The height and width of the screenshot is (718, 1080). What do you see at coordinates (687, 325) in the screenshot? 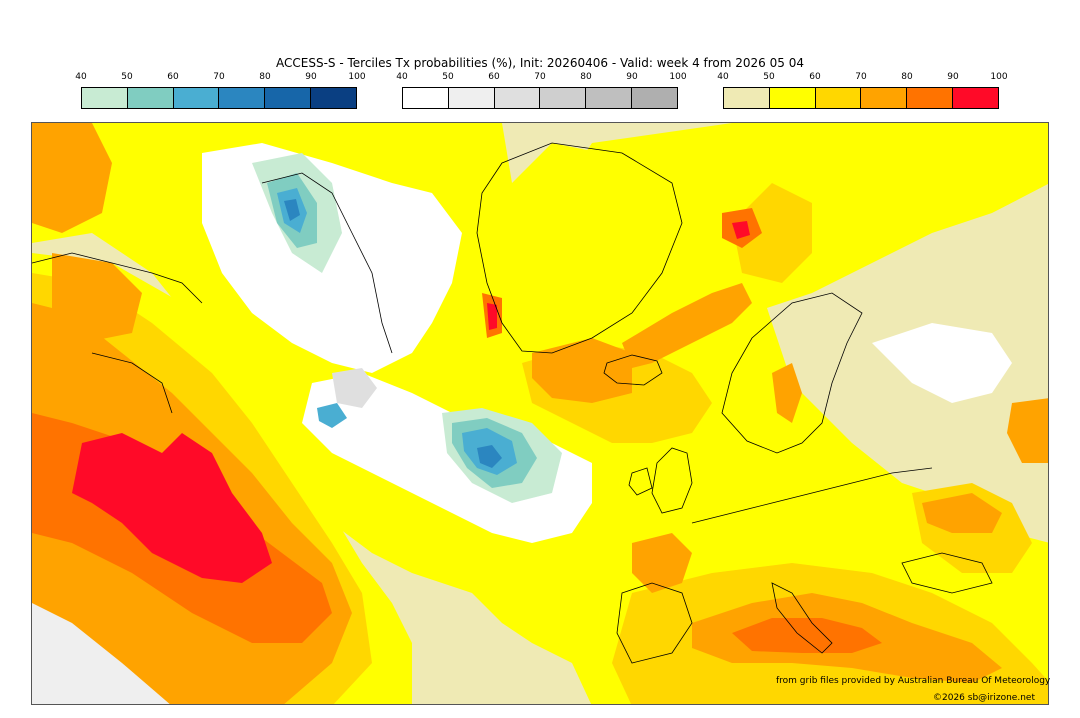
I see `field-above-70-norway-sea` at bounding box center [687, 325].